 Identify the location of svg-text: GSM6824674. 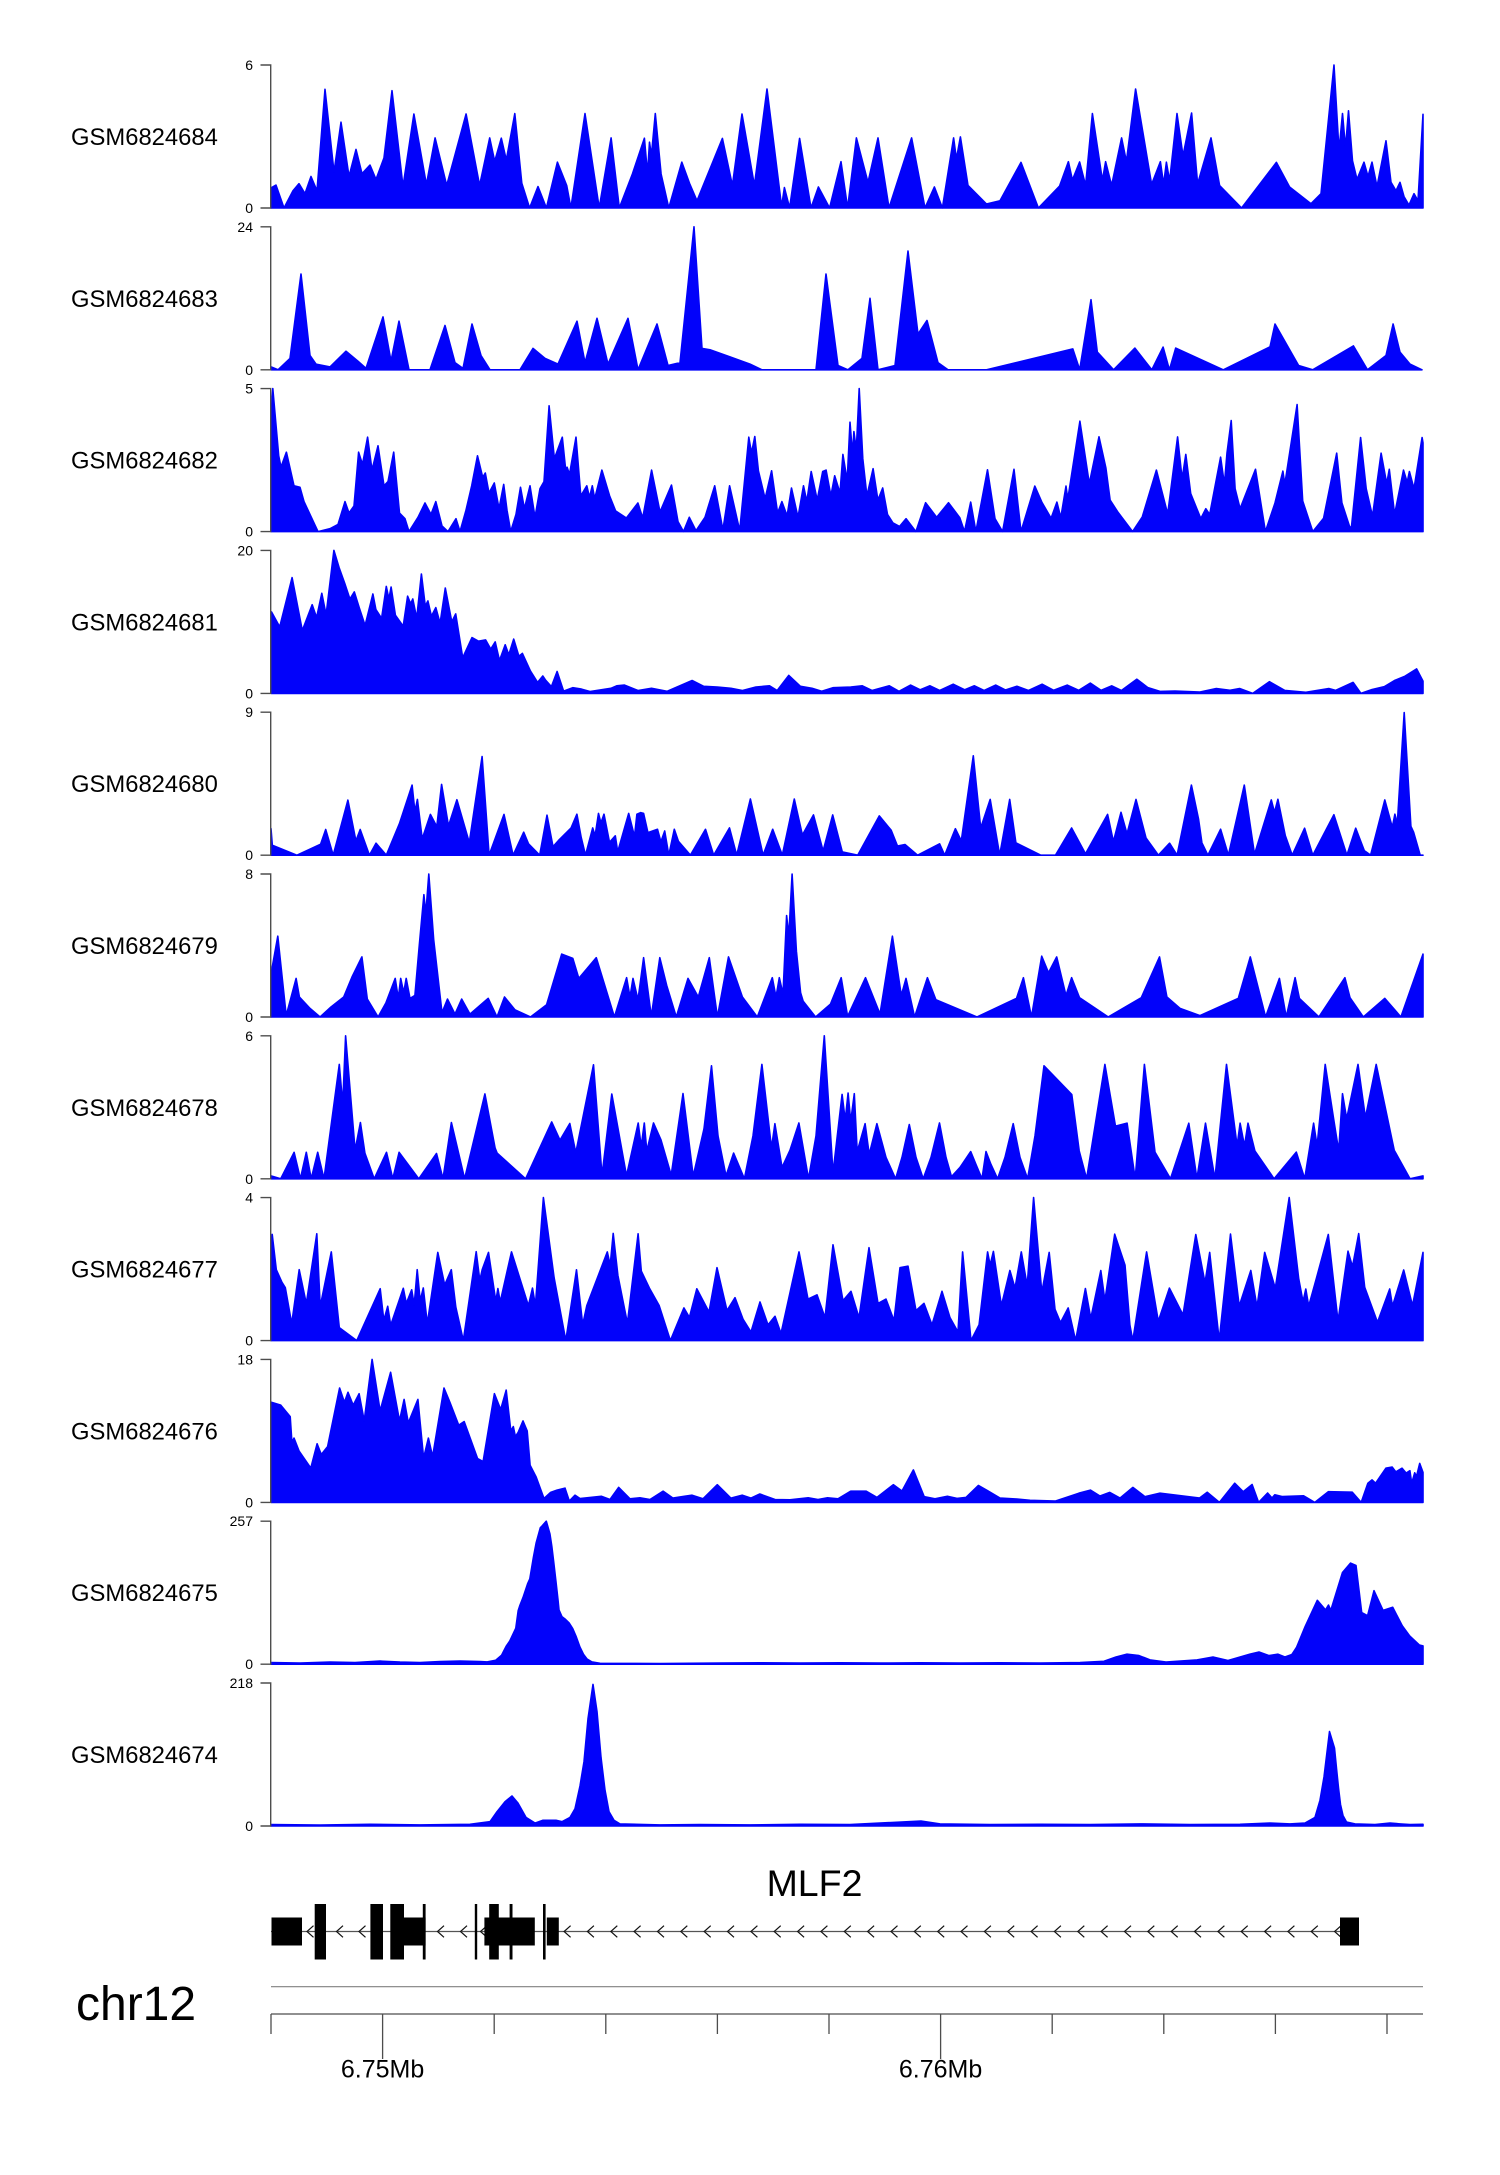
(144, 1755).